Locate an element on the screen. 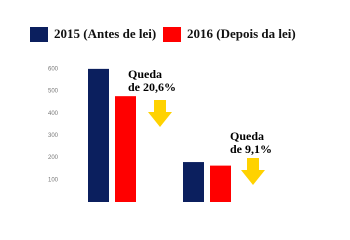 The height and width of the screenshot is (240, 350). y-tick-label: 400 is located at coordinates (53, 114).